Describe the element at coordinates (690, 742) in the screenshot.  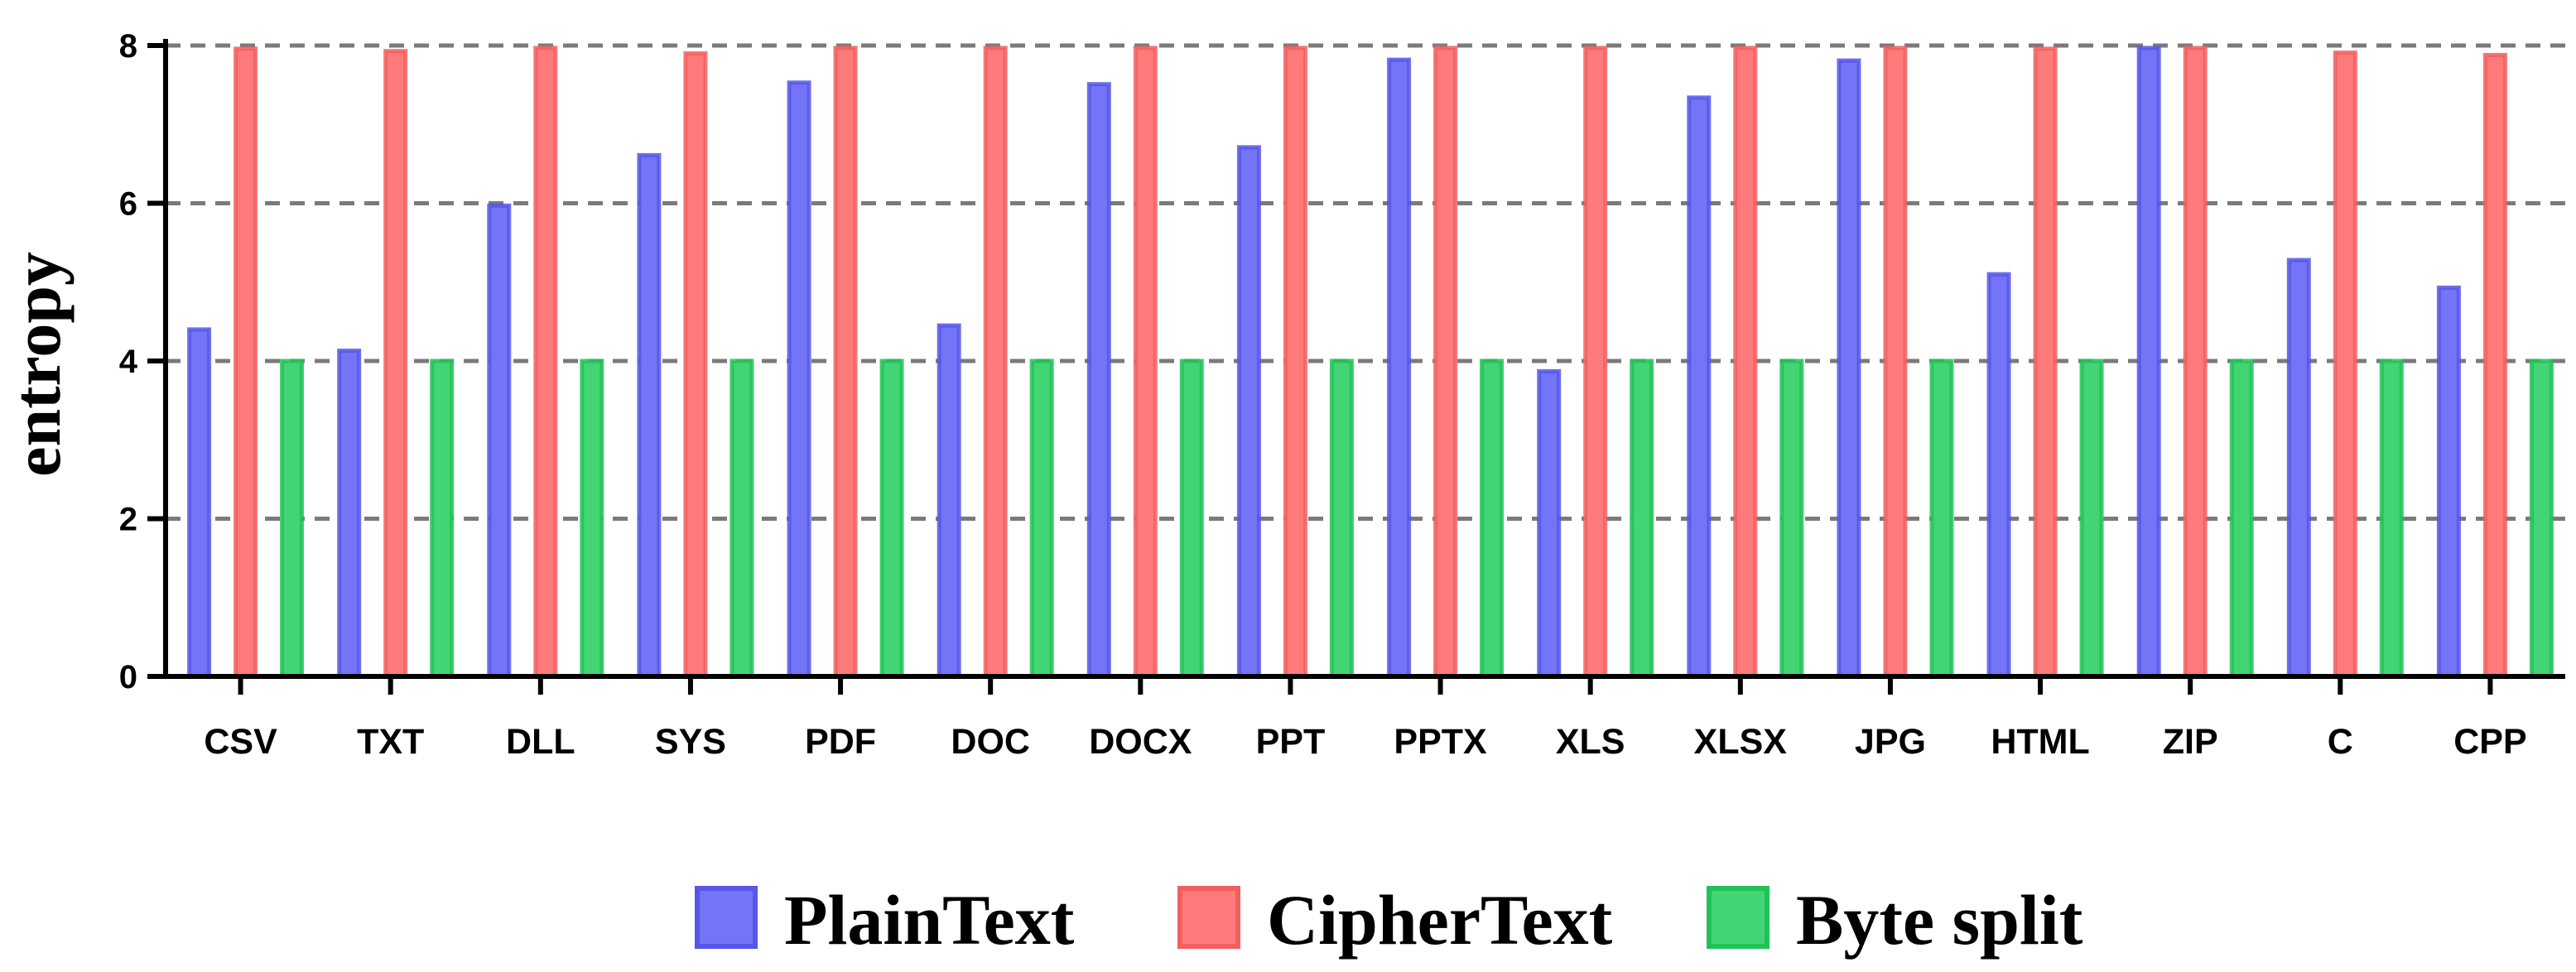
I see `x-tick-label: SYS` at that location.